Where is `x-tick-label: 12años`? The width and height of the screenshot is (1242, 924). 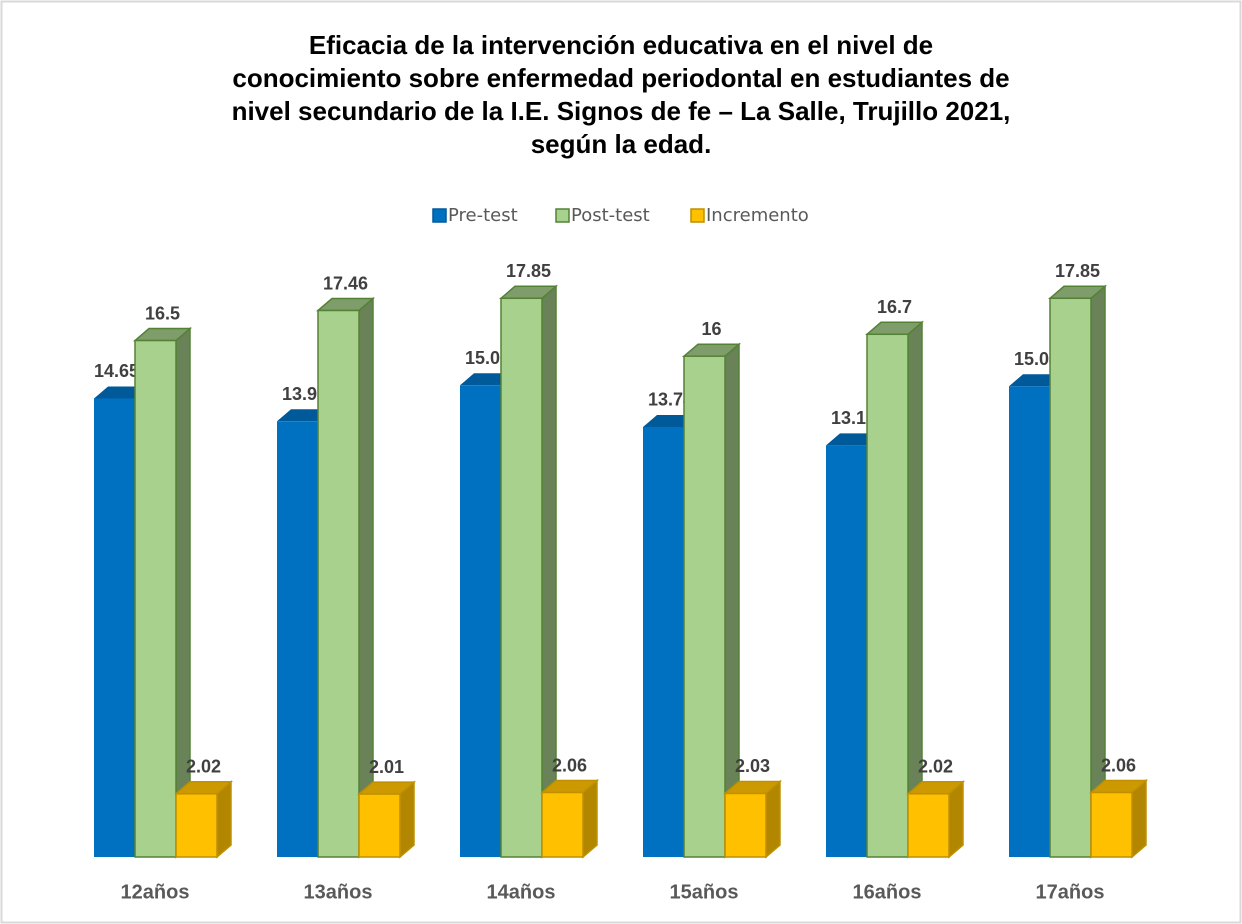
x-tick-label: 12años is located at coordinates (155, 892).